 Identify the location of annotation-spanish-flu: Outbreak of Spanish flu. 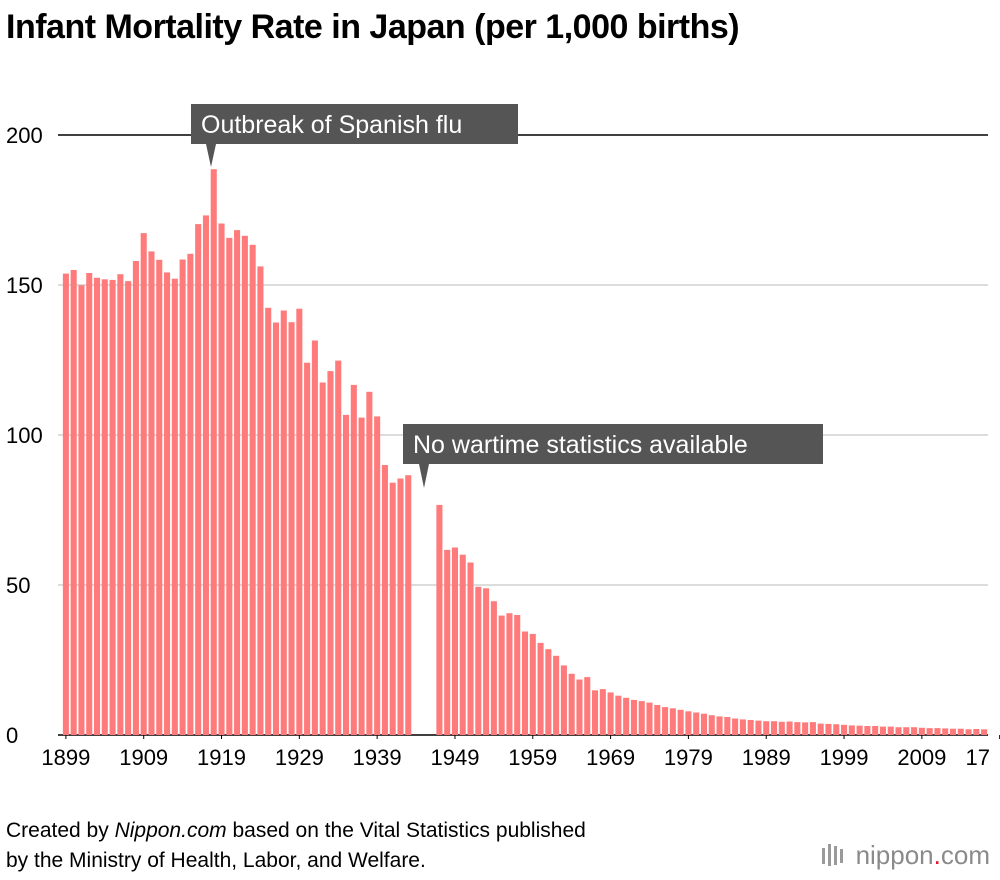
(354, 135).